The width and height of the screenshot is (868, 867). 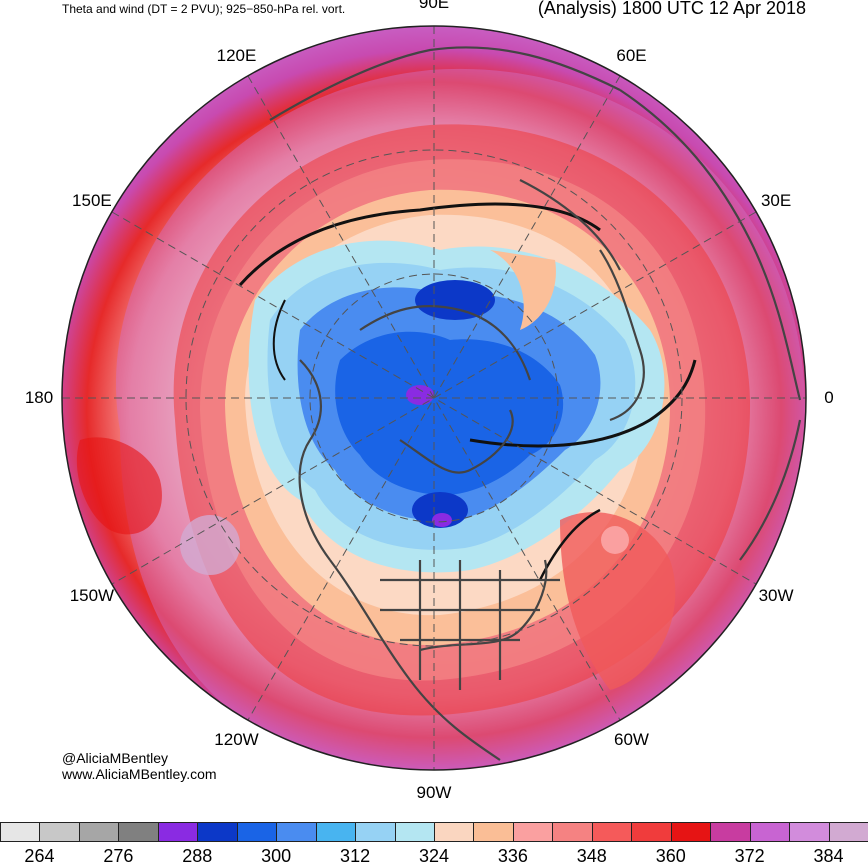 I want to click on longitude-label: 0, so click(x=829, y=397).